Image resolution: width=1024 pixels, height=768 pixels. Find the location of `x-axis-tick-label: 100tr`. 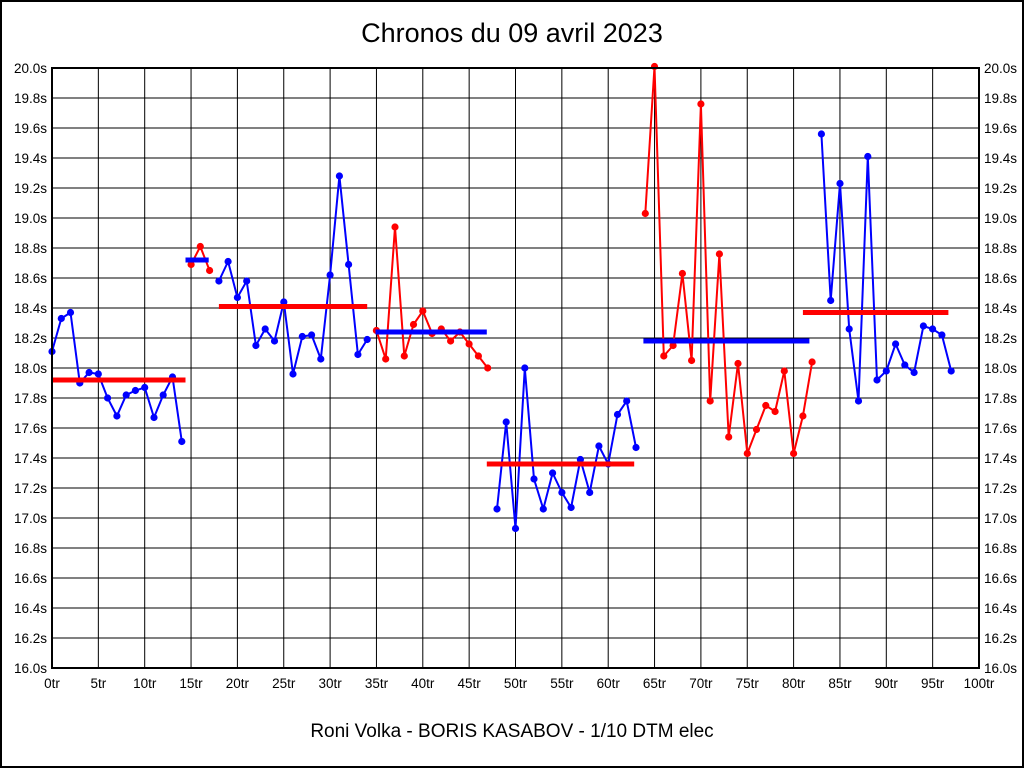

x-axis-tick-label: 100tr is located at coordinates (979, 683).